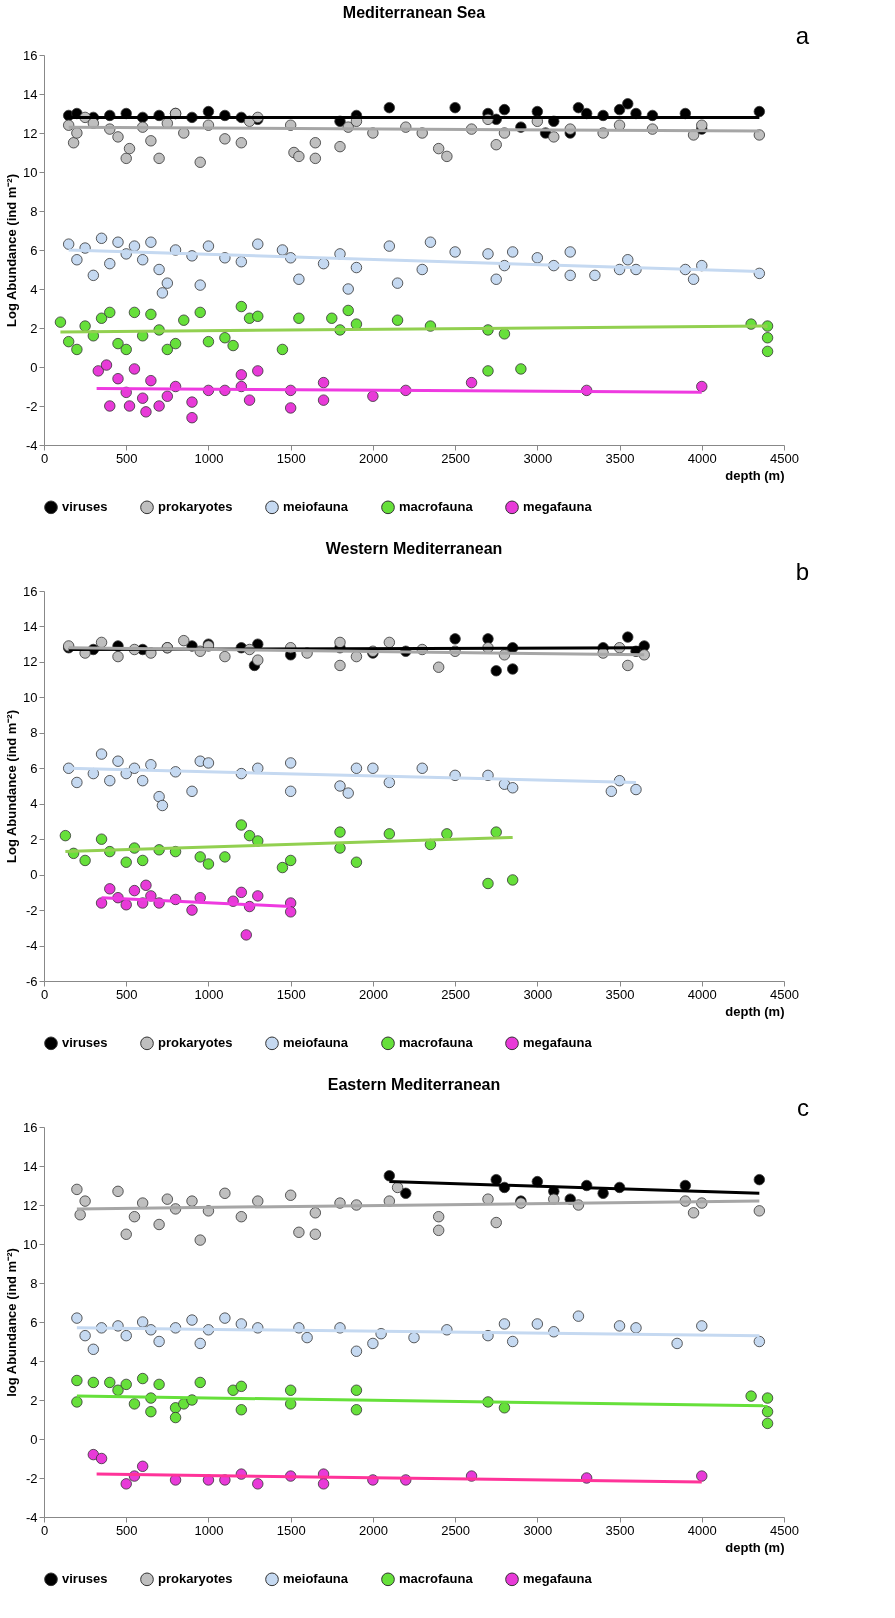 The height and width of the screenshot is (1618, 895). I want to click on text: c, so click(803, 1107).